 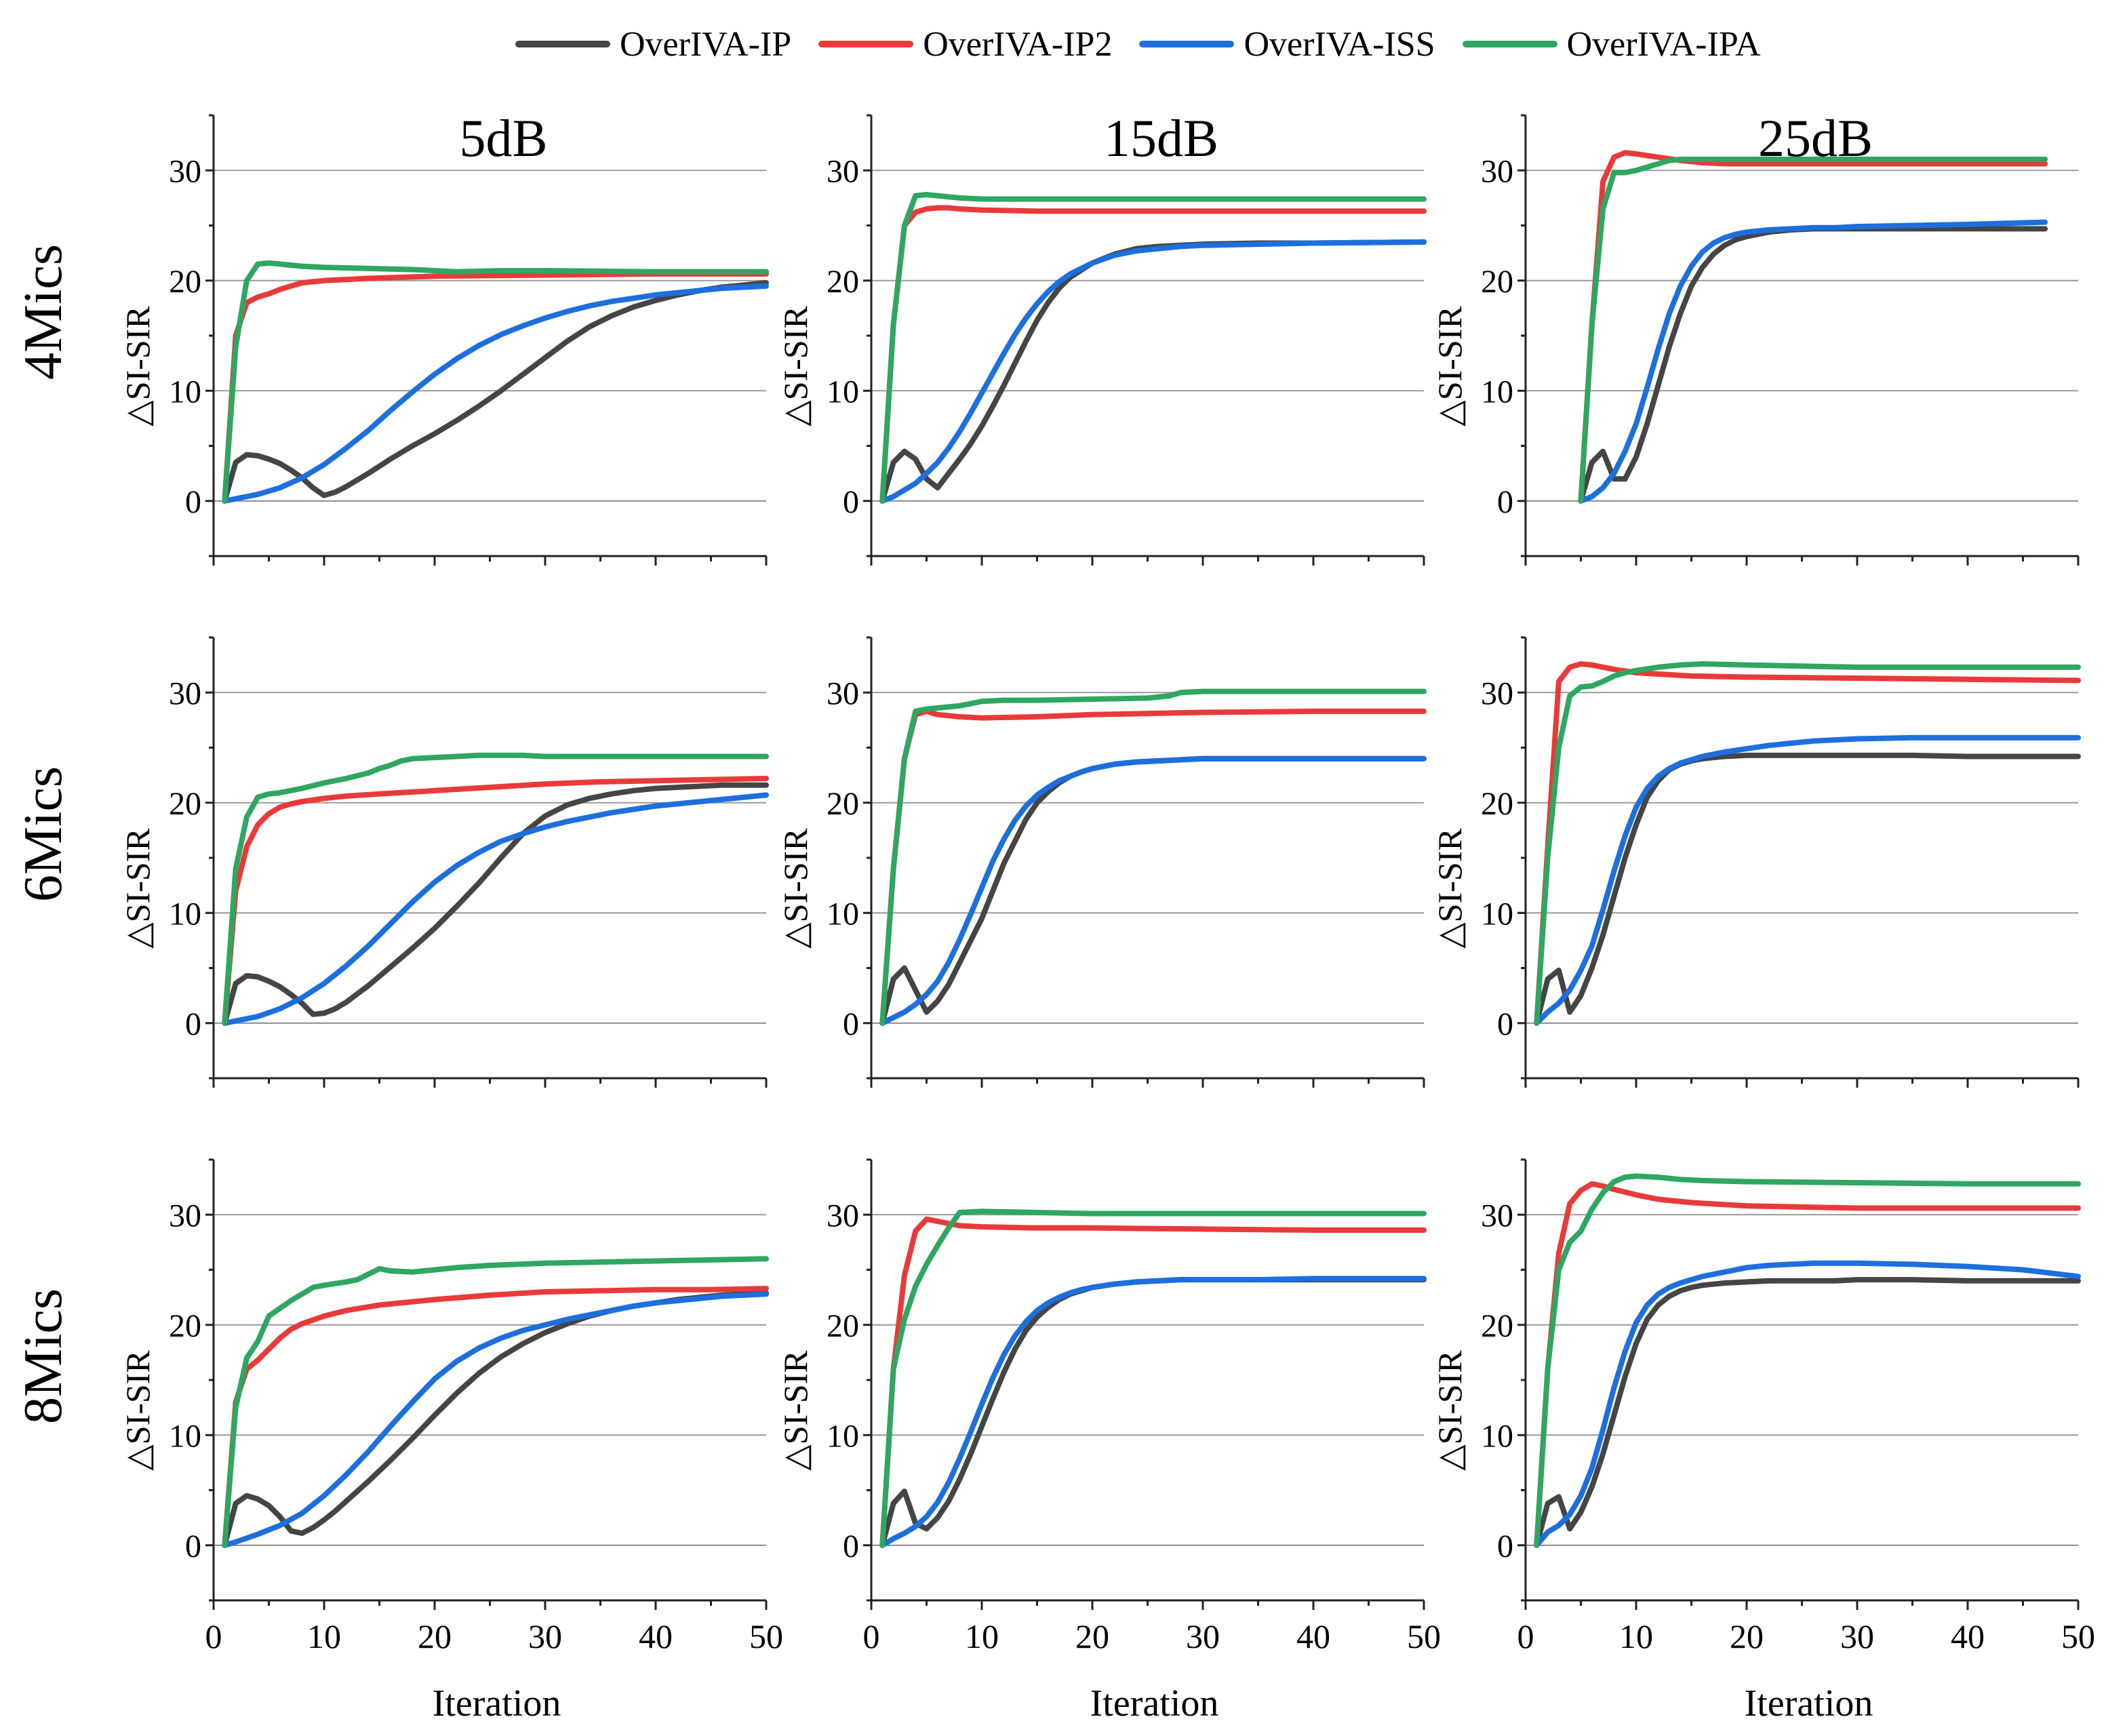 I want to click on legend-item-overiva-ip2: OverIVA-IP2, so click(x=965, y=44).